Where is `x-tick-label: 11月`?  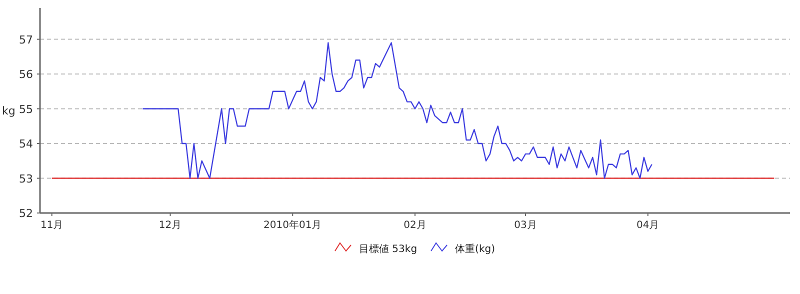 x-tick-label: 11月 is located at coordinates (52, 225).